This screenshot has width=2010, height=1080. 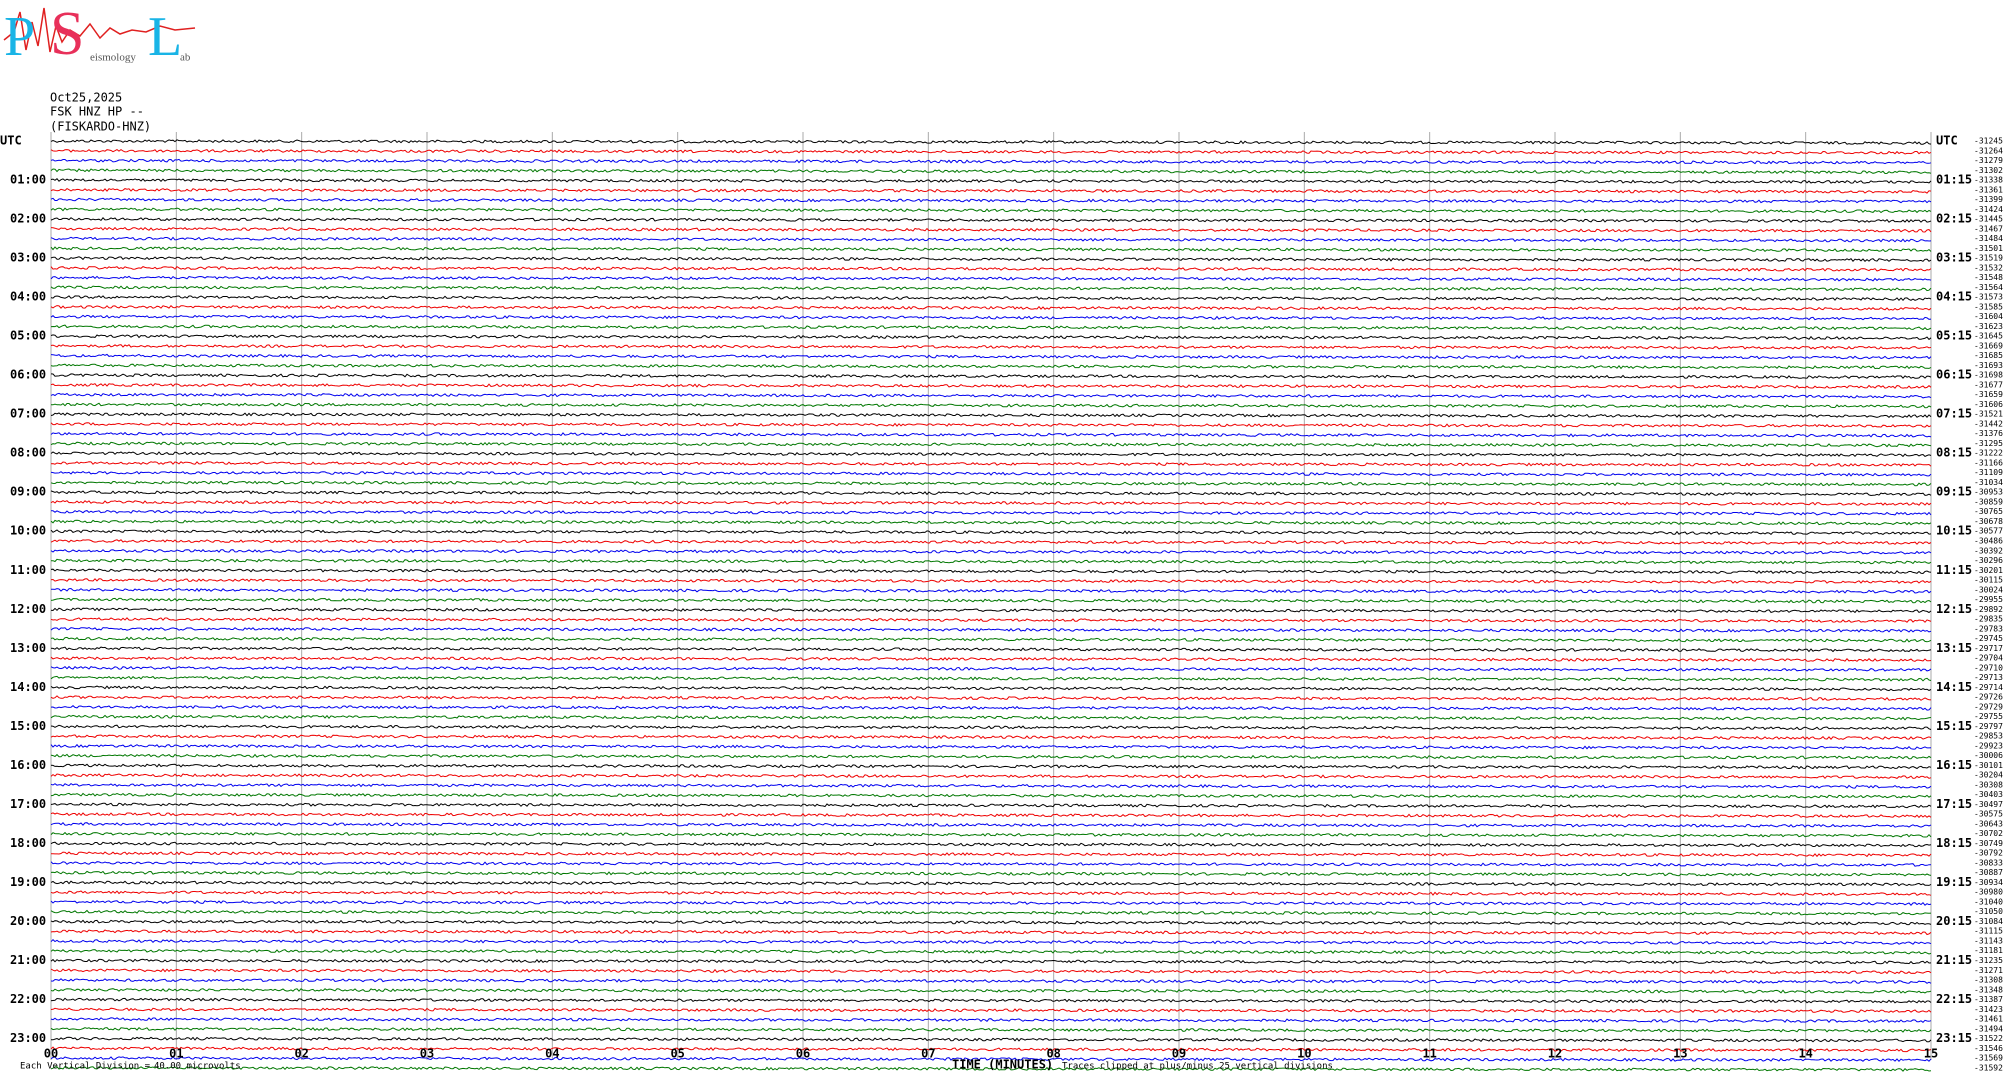 I want to click on offset-label: -30678, so click(x=1988, y=521).